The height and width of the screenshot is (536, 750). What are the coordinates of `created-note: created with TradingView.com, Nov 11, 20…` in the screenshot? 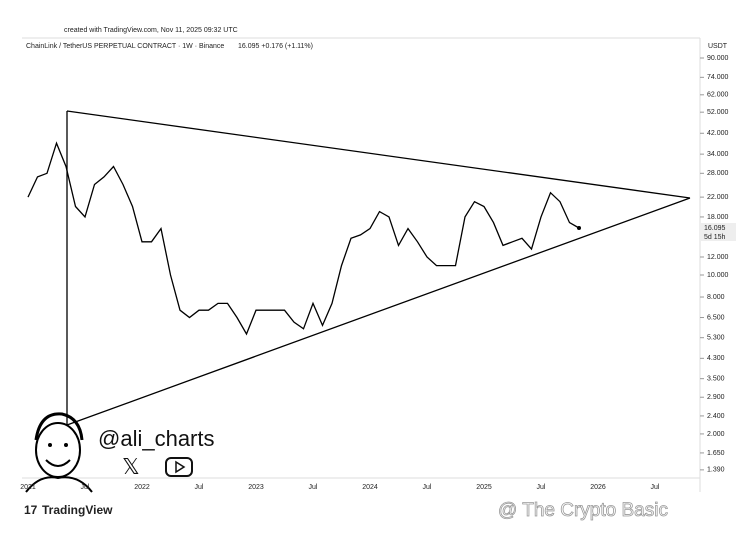 It's located at (151, 30).